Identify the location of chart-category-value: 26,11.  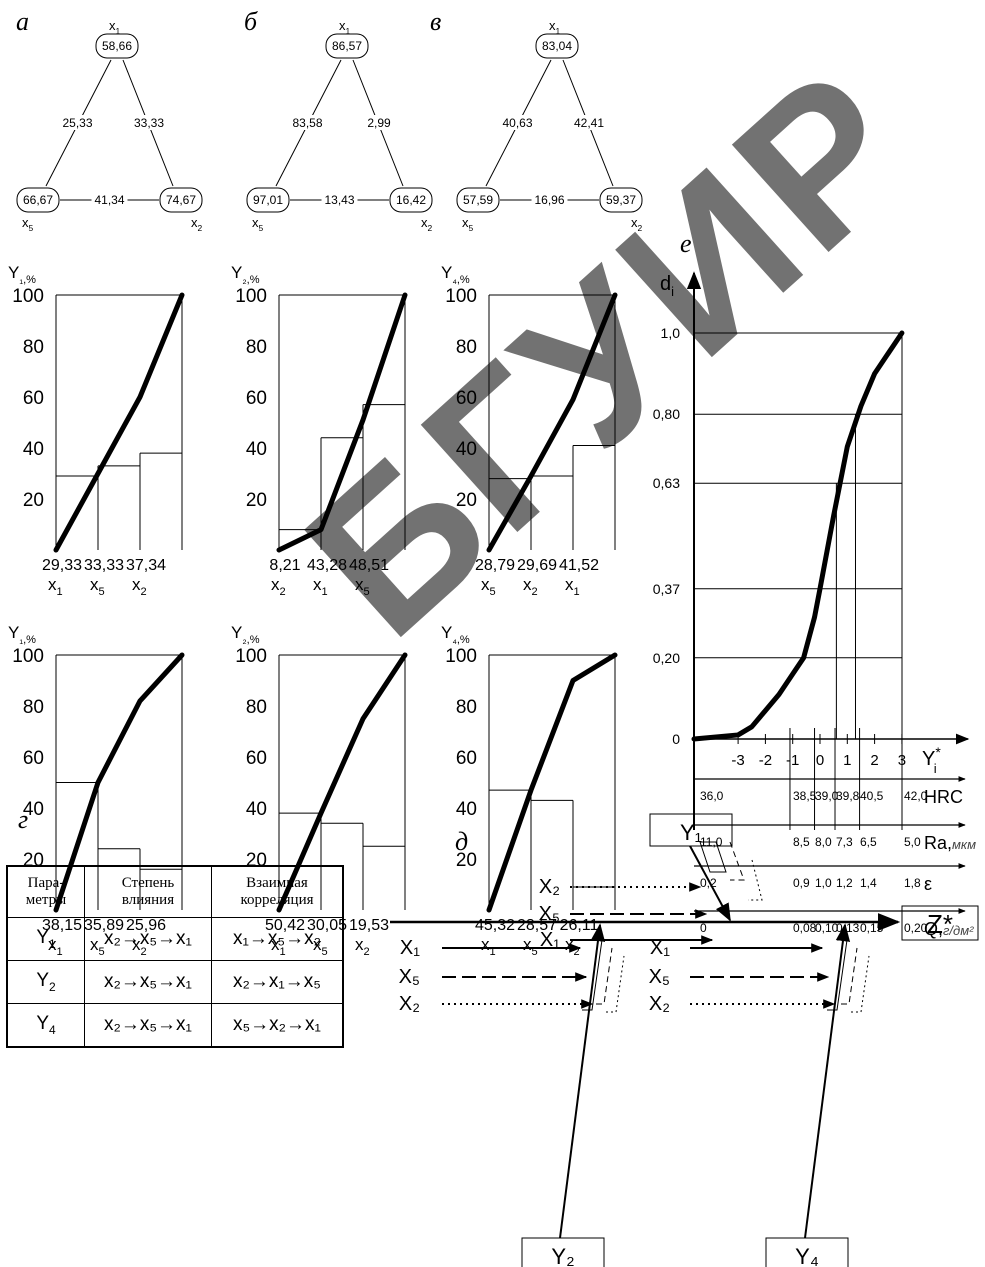
(579, 925).